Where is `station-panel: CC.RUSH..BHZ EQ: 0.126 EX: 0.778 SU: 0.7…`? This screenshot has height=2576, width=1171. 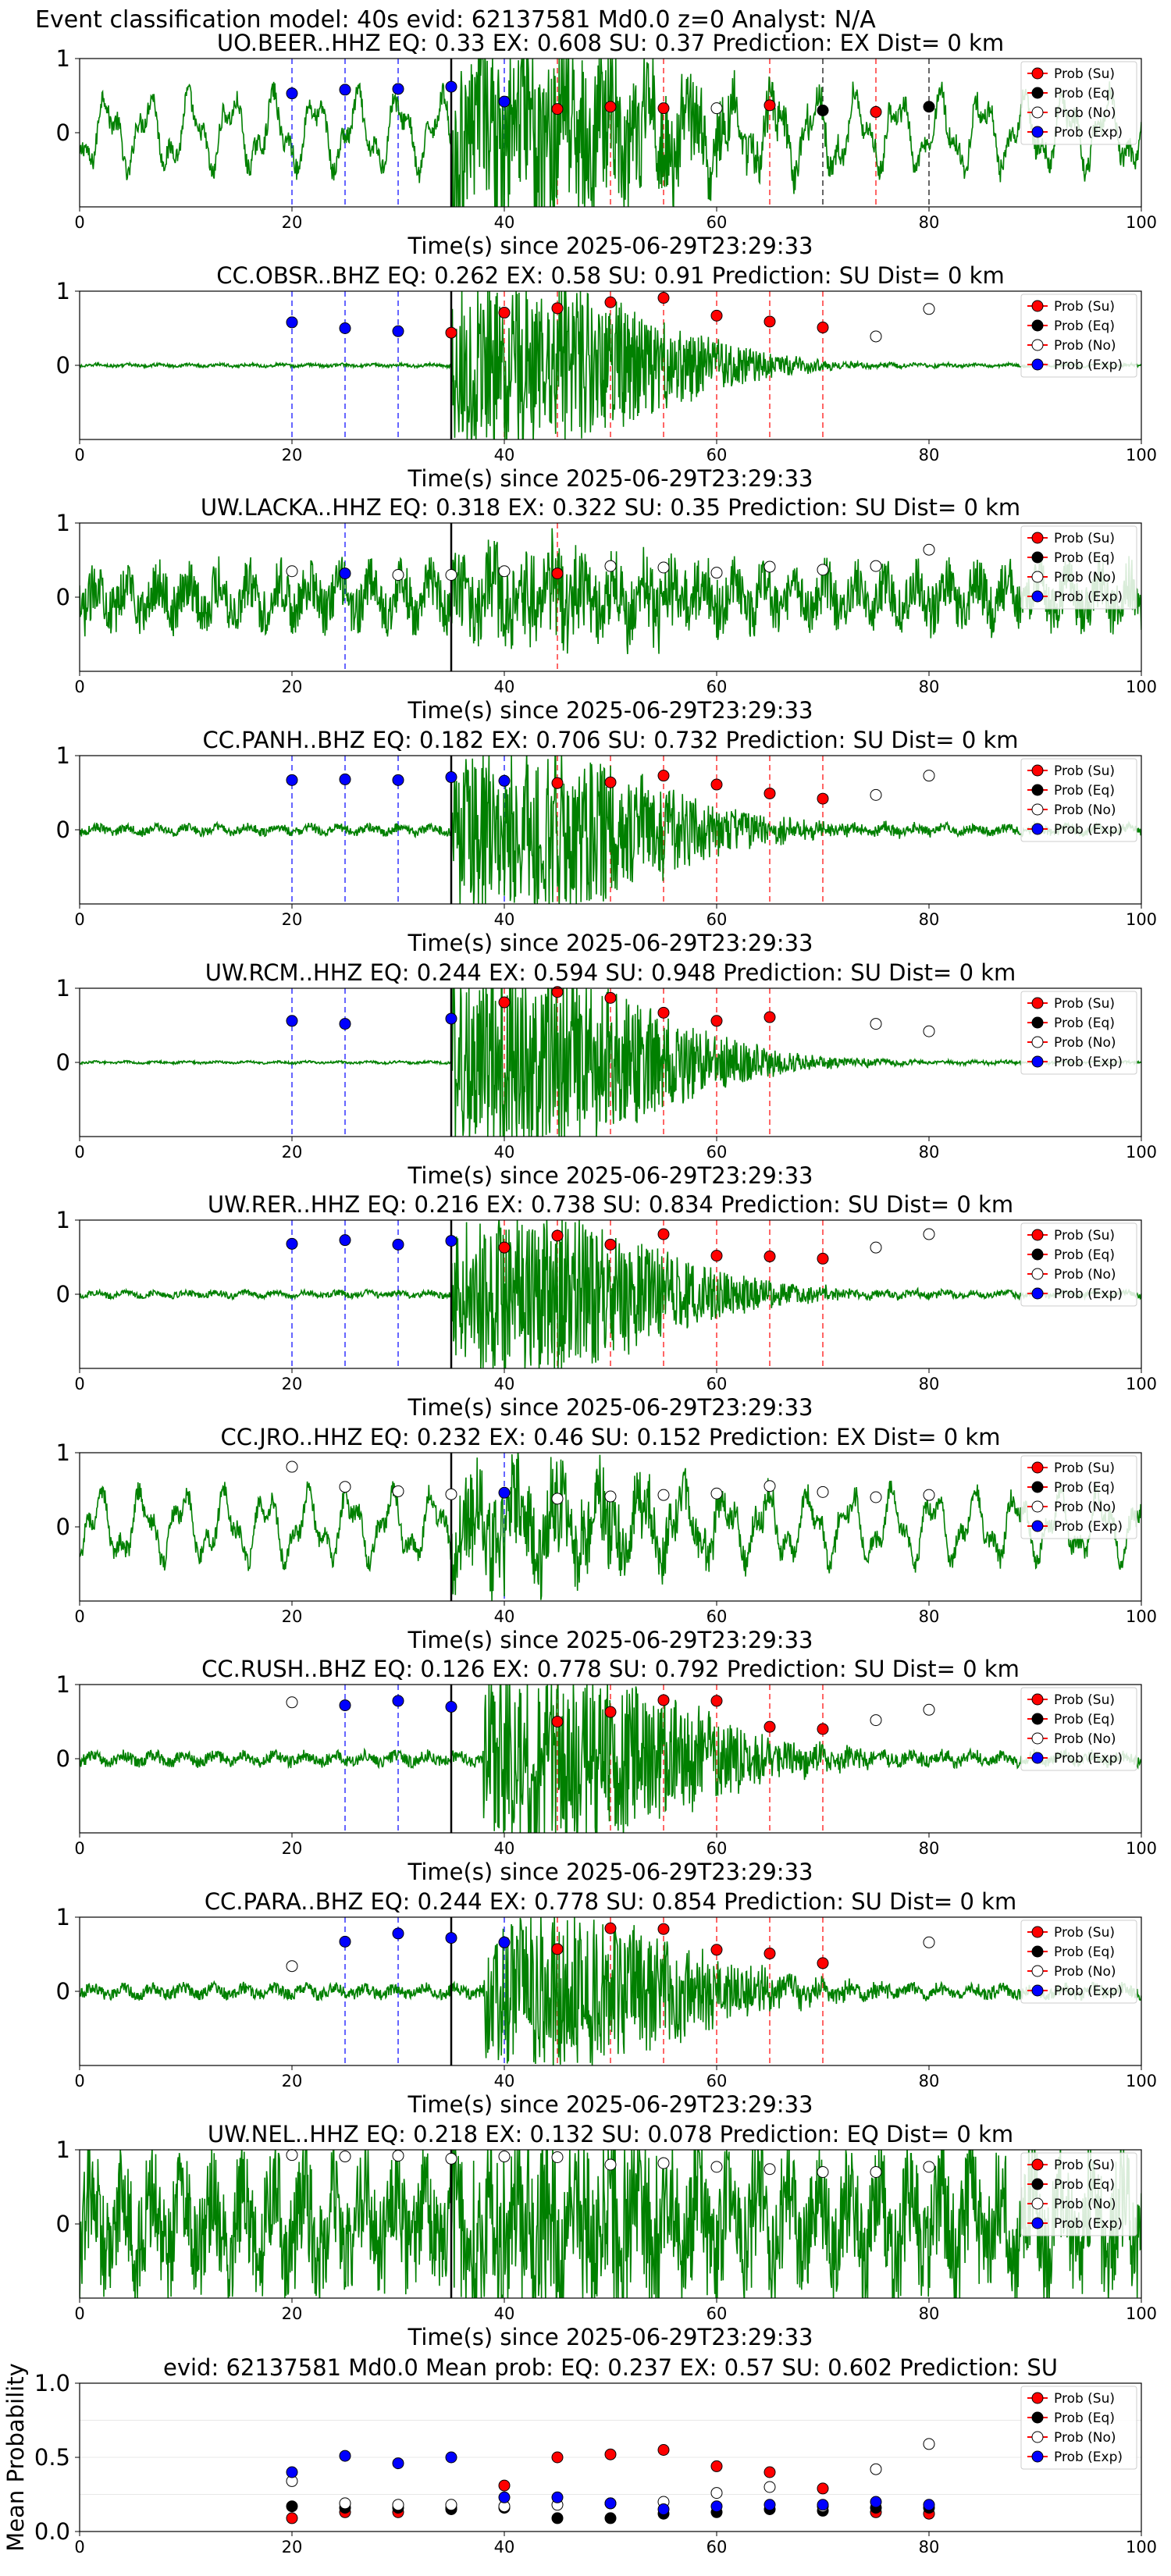 station-panel: CC.RUSH..BHZ EQ: 0.126 EX: 0.778 SU: 0.7… is located at coordinates (607, 1770).